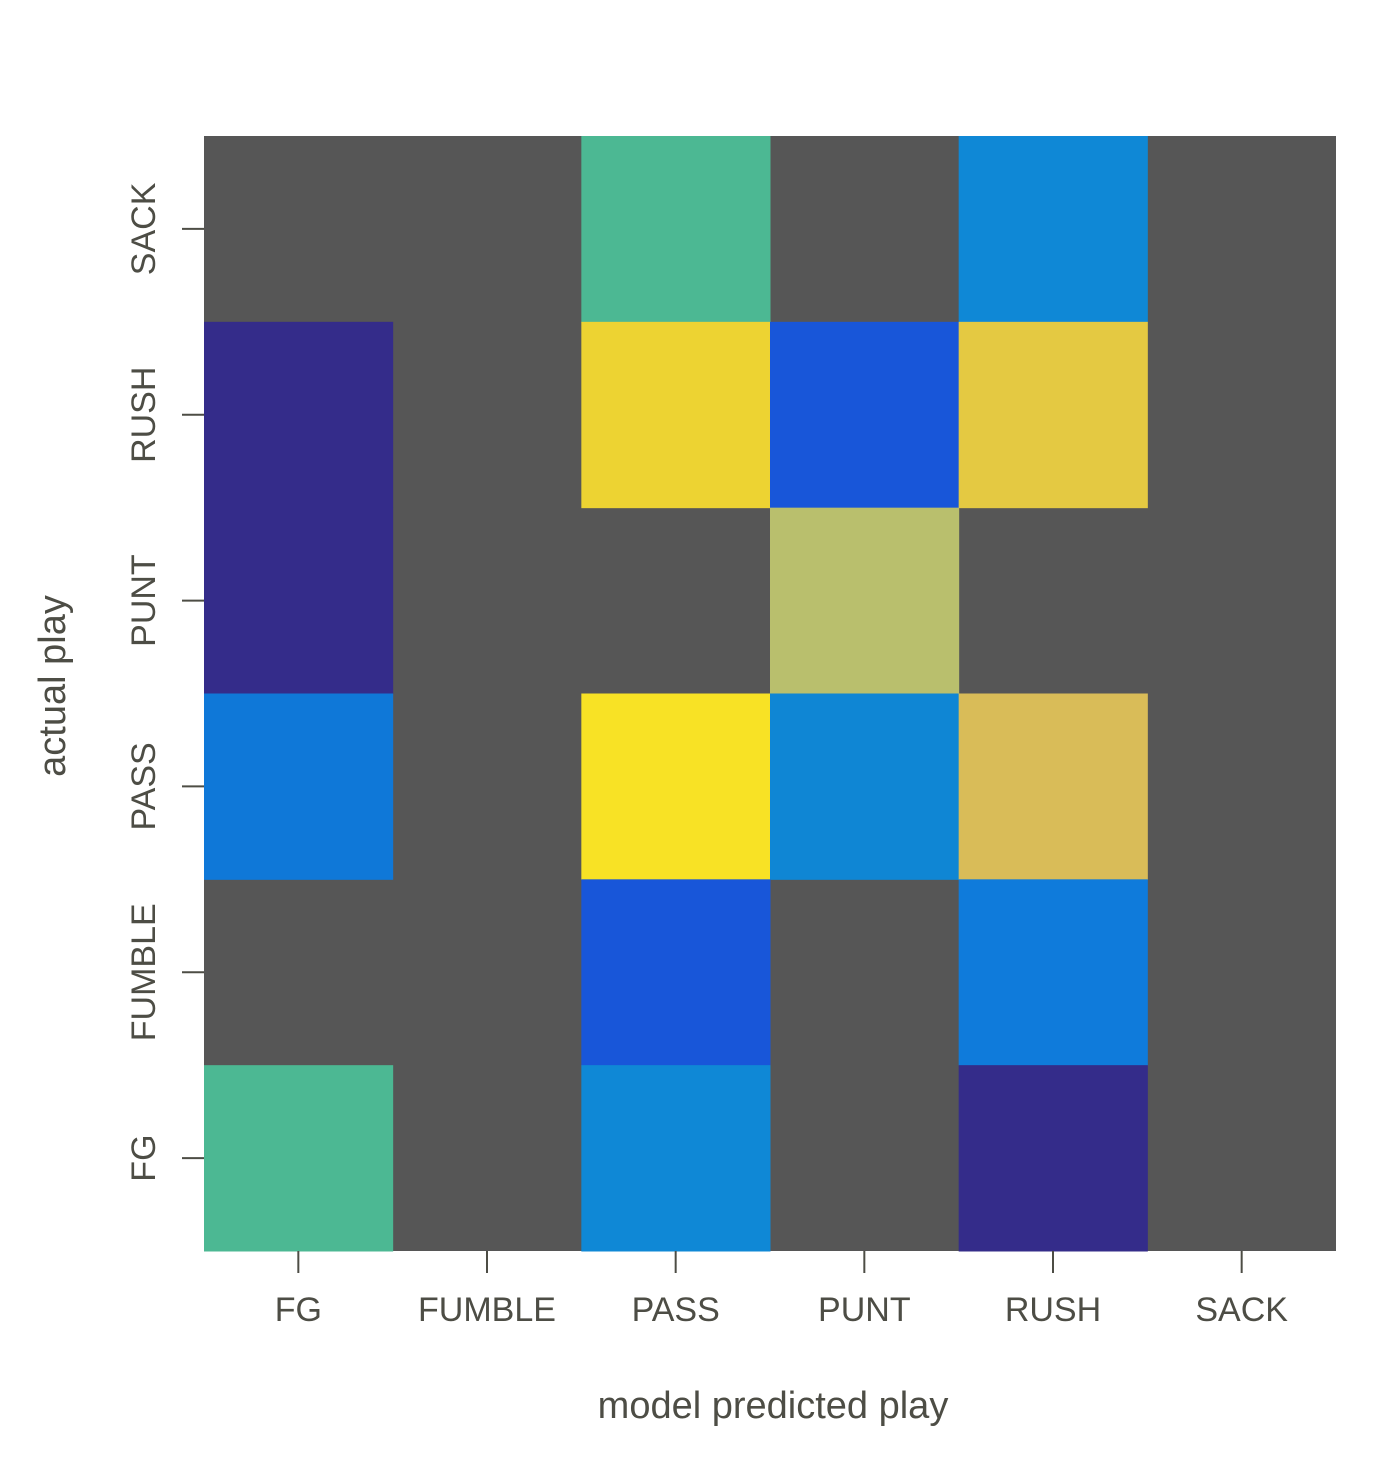 The height and width of the screenshot is (1475, 1400). Describe the element at coordinates (1241, 1310) in the screenshot. I see `x-tick-label: SACK` at that location.